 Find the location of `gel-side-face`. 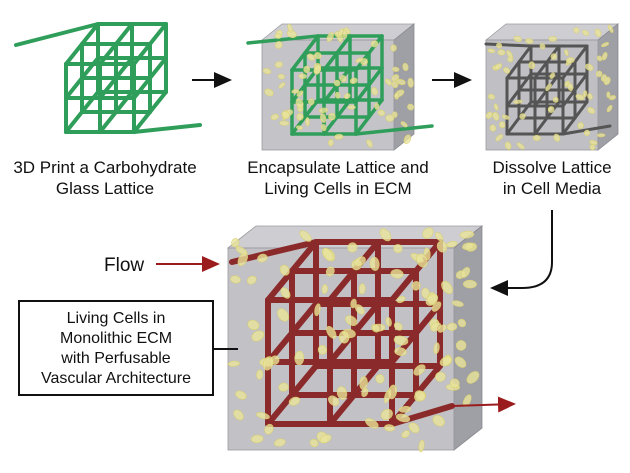

gel-side-face is located at coordinates (468, 338).